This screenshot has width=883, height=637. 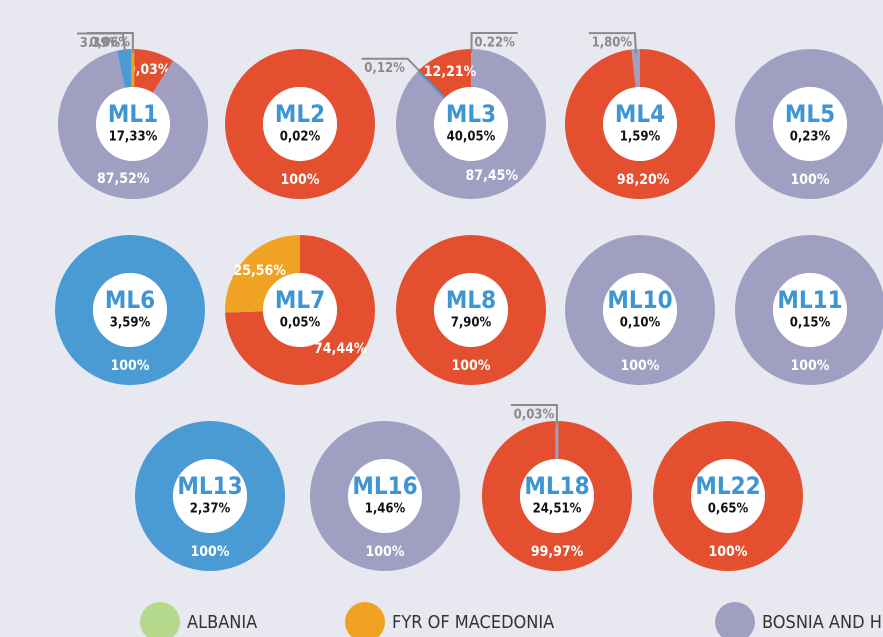 What do you see at coordinates (384, 68) in the screenshot?
I see `value-label: 0,12%` at bounding box center [384, 68].